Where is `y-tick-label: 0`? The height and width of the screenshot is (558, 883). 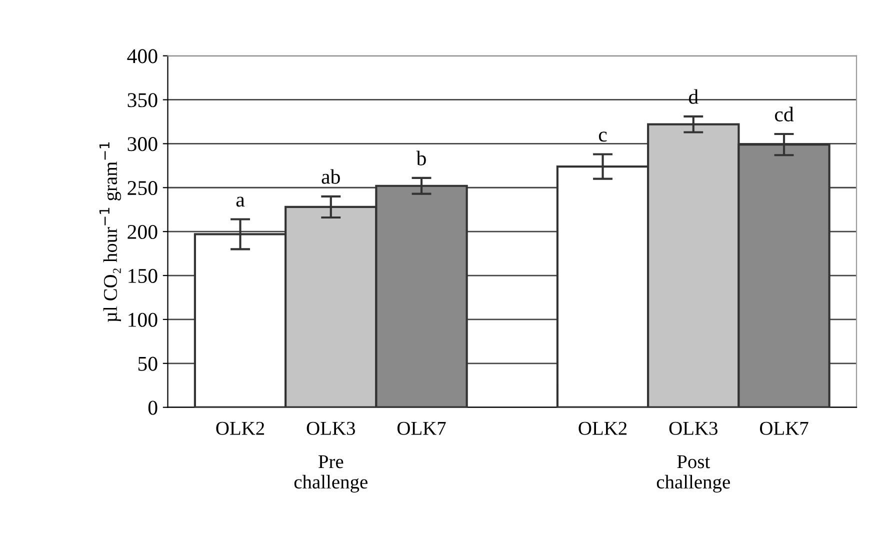 y-tick-label: 0 is located at coordinates (153, 407).